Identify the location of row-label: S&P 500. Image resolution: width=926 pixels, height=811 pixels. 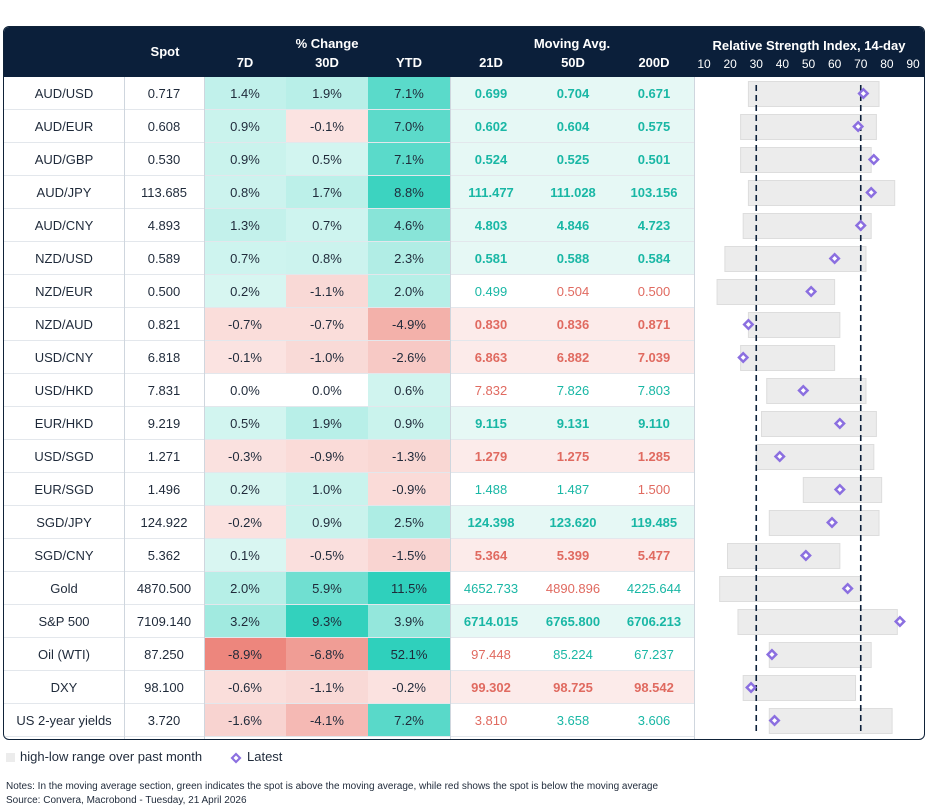
(64, 621).